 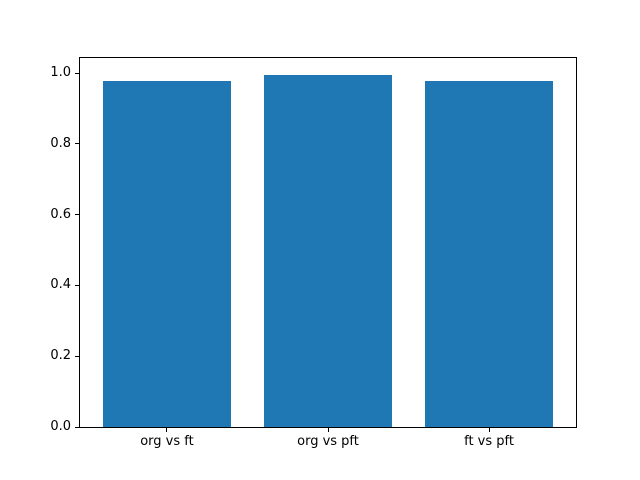 What do you see at coordinates (60, 427) in the screenshot?
I see `y-tick-label: 0.0` at bounding box center [60, 427].